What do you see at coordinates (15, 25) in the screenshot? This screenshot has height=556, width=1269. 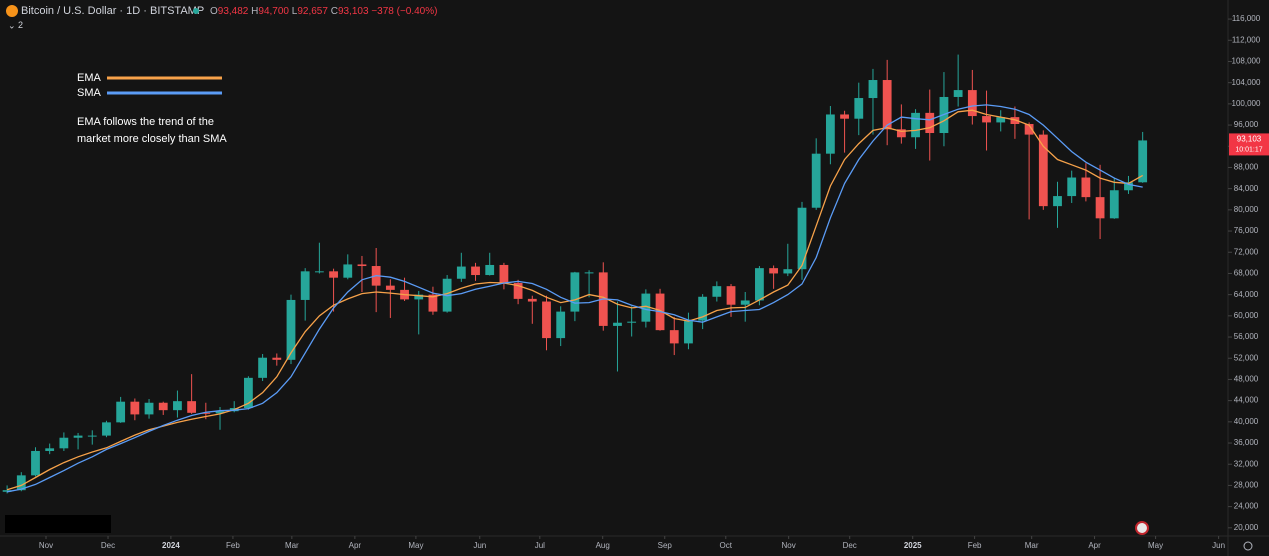 I see `indicator-toggle: ⌄ 2` at bounding box center [15, 25].